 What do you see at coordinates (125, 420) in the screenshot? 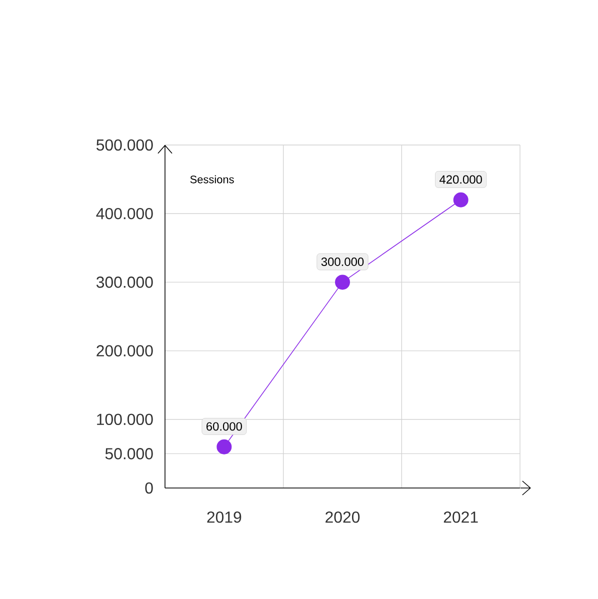
I see `y-tick-label: 100.000` at bounding box center [125, 420].